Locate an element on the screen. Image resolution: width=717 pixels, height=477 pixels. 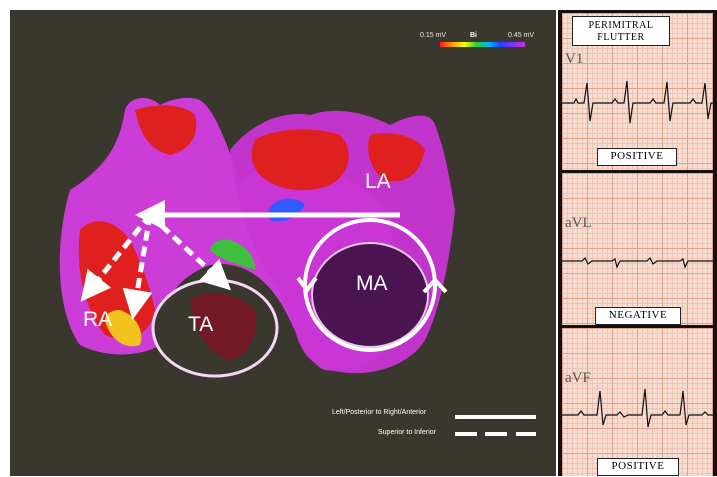
voltage-scale-mode: Bi is located at coordinates (473, 35).